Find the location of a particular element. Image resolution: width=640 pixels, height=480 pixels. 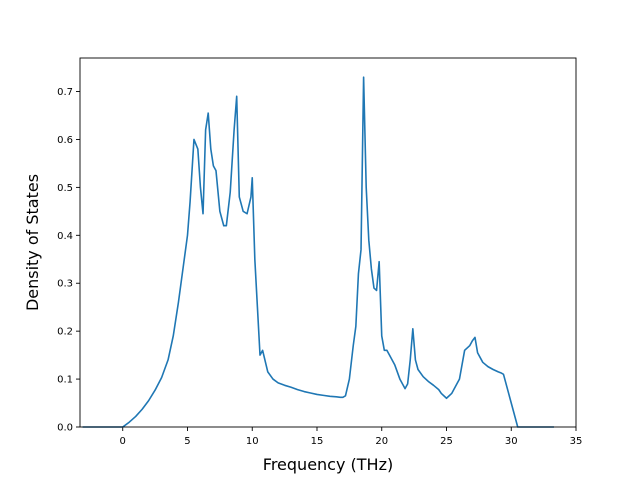

x-tick-label: 5 is located at coordinates (187, 441).